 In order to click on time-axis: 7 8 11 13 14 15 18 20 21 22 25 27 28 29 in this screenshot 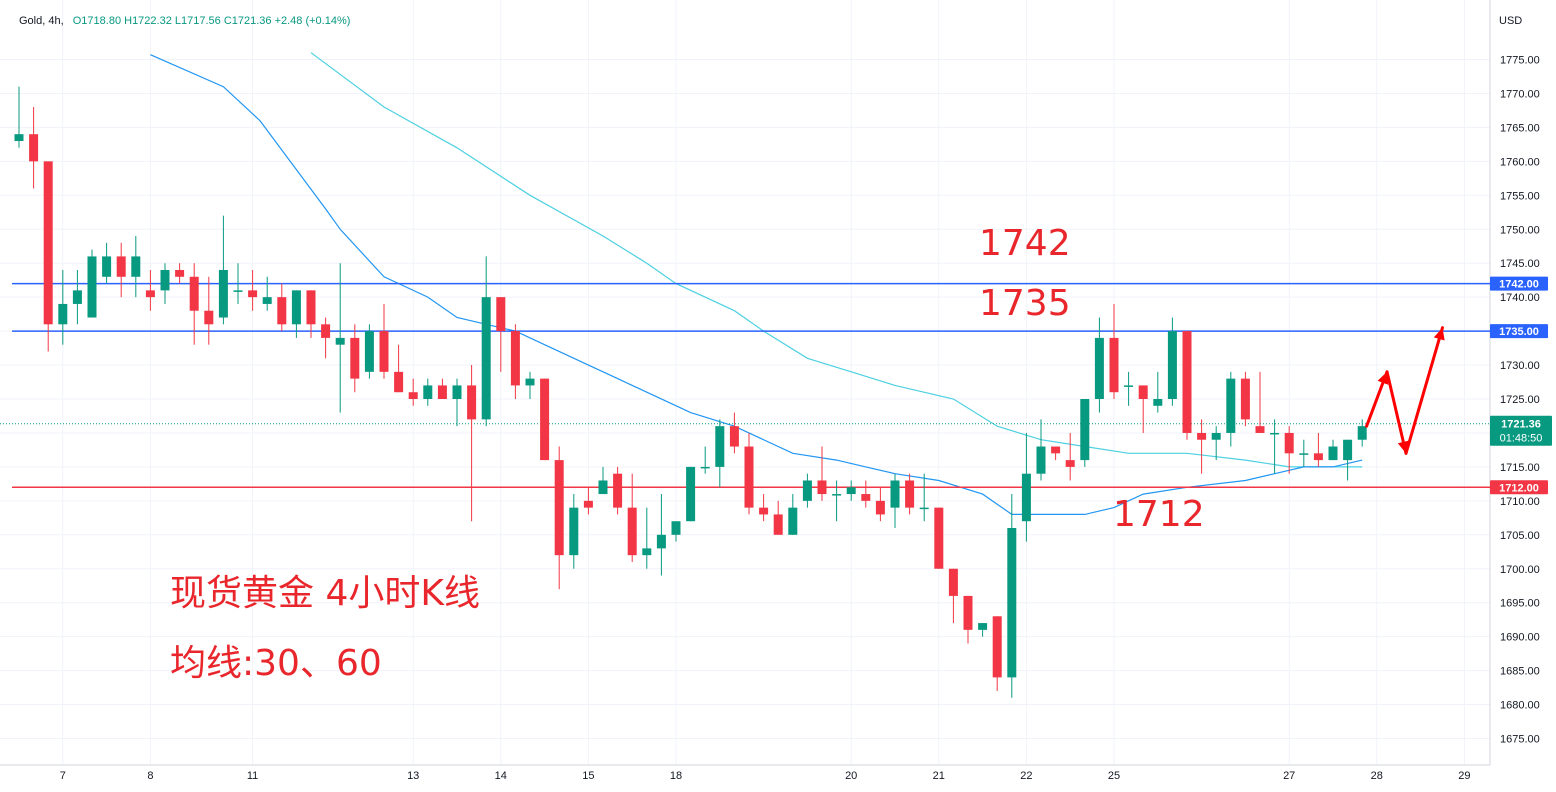, I will do `click(745, 773)`.